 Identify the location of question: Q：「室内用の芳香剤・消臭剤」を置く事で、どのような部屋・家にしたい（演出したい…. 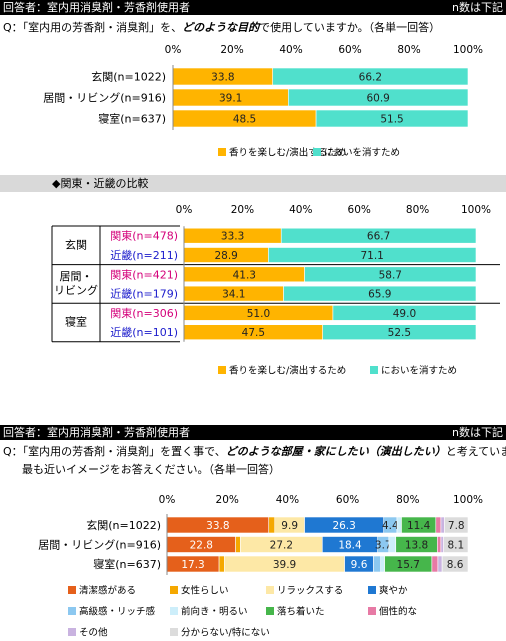
(254, 451).